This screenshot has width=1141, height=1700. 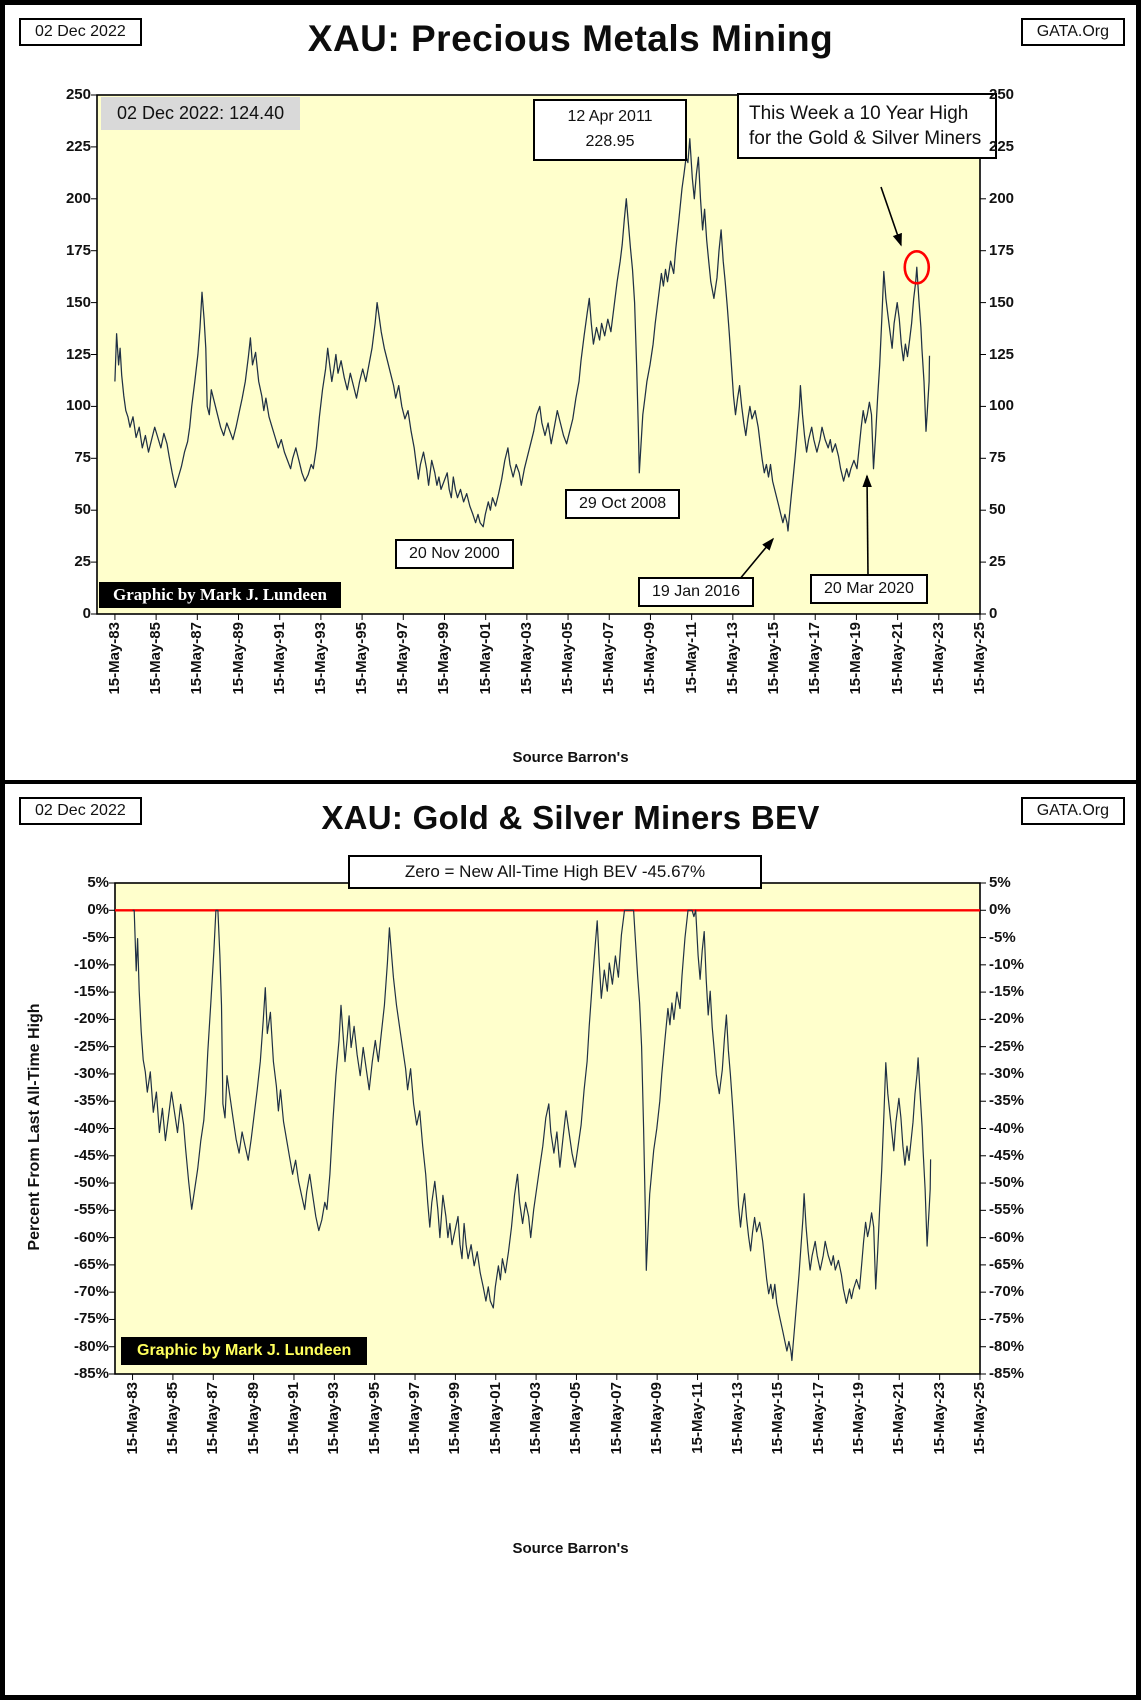 I want to click on bev-zero-note: Zero = New All-Time High BEV -45.67%, so click(x=555, y=872).